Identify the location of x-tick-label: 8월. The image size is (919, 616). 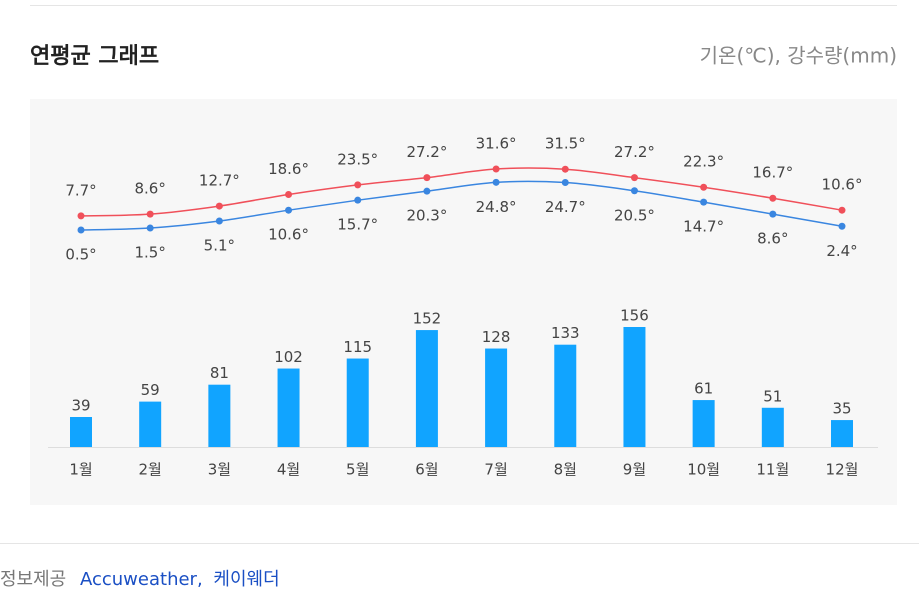
(565, 470).